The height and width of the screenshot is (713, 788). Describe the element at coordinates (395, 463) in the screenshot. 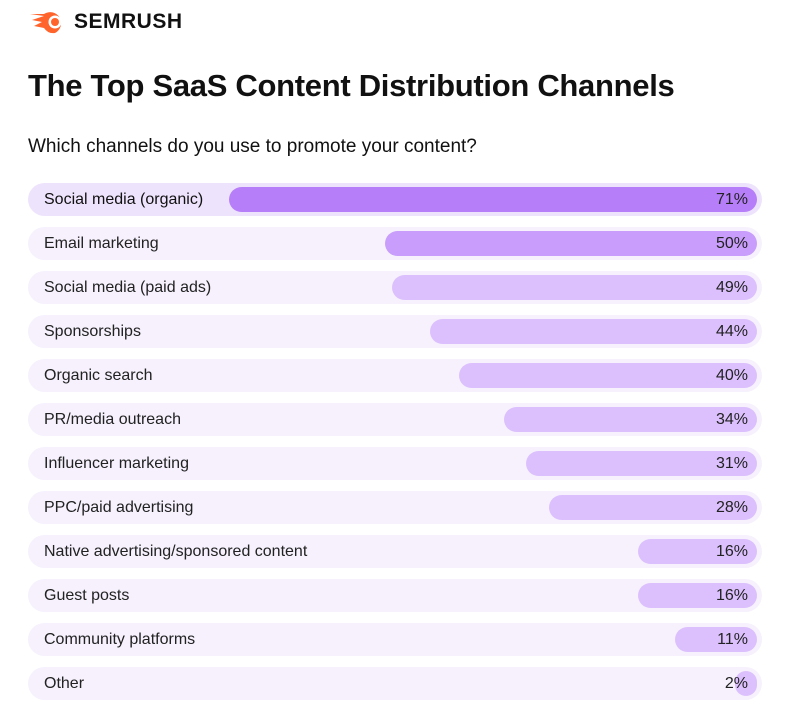

I see `bar-row: Influencer marketing 31%` at that location.